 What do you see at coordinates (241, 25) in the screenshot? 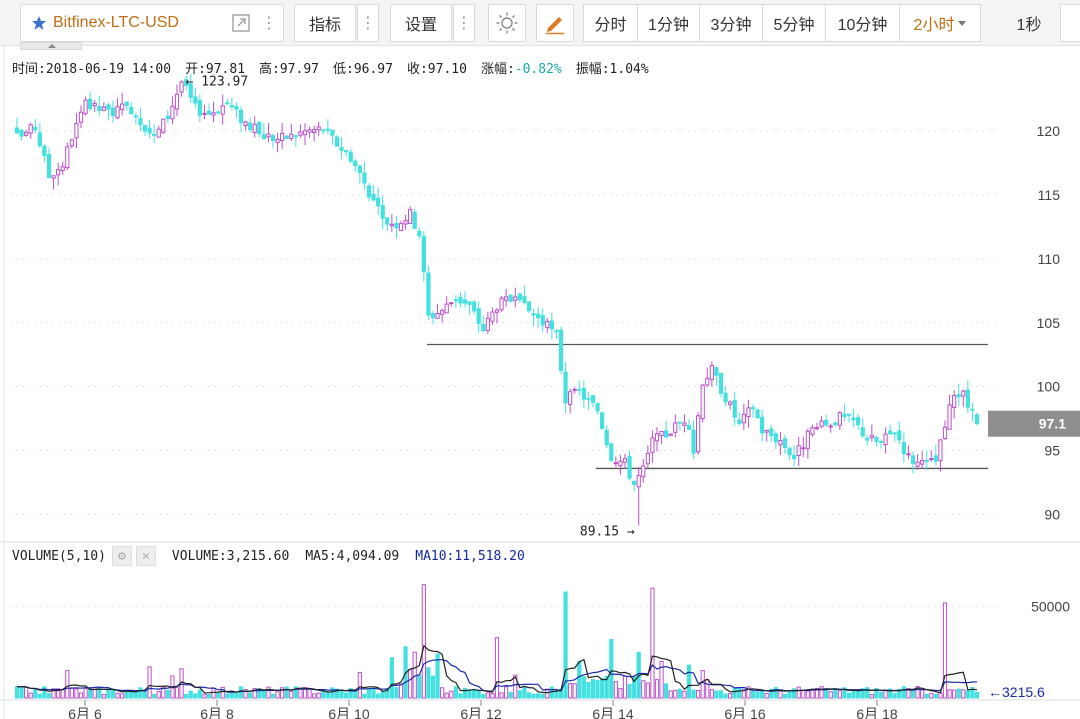
I see `popout-icon` at bounding box center [241, 25].